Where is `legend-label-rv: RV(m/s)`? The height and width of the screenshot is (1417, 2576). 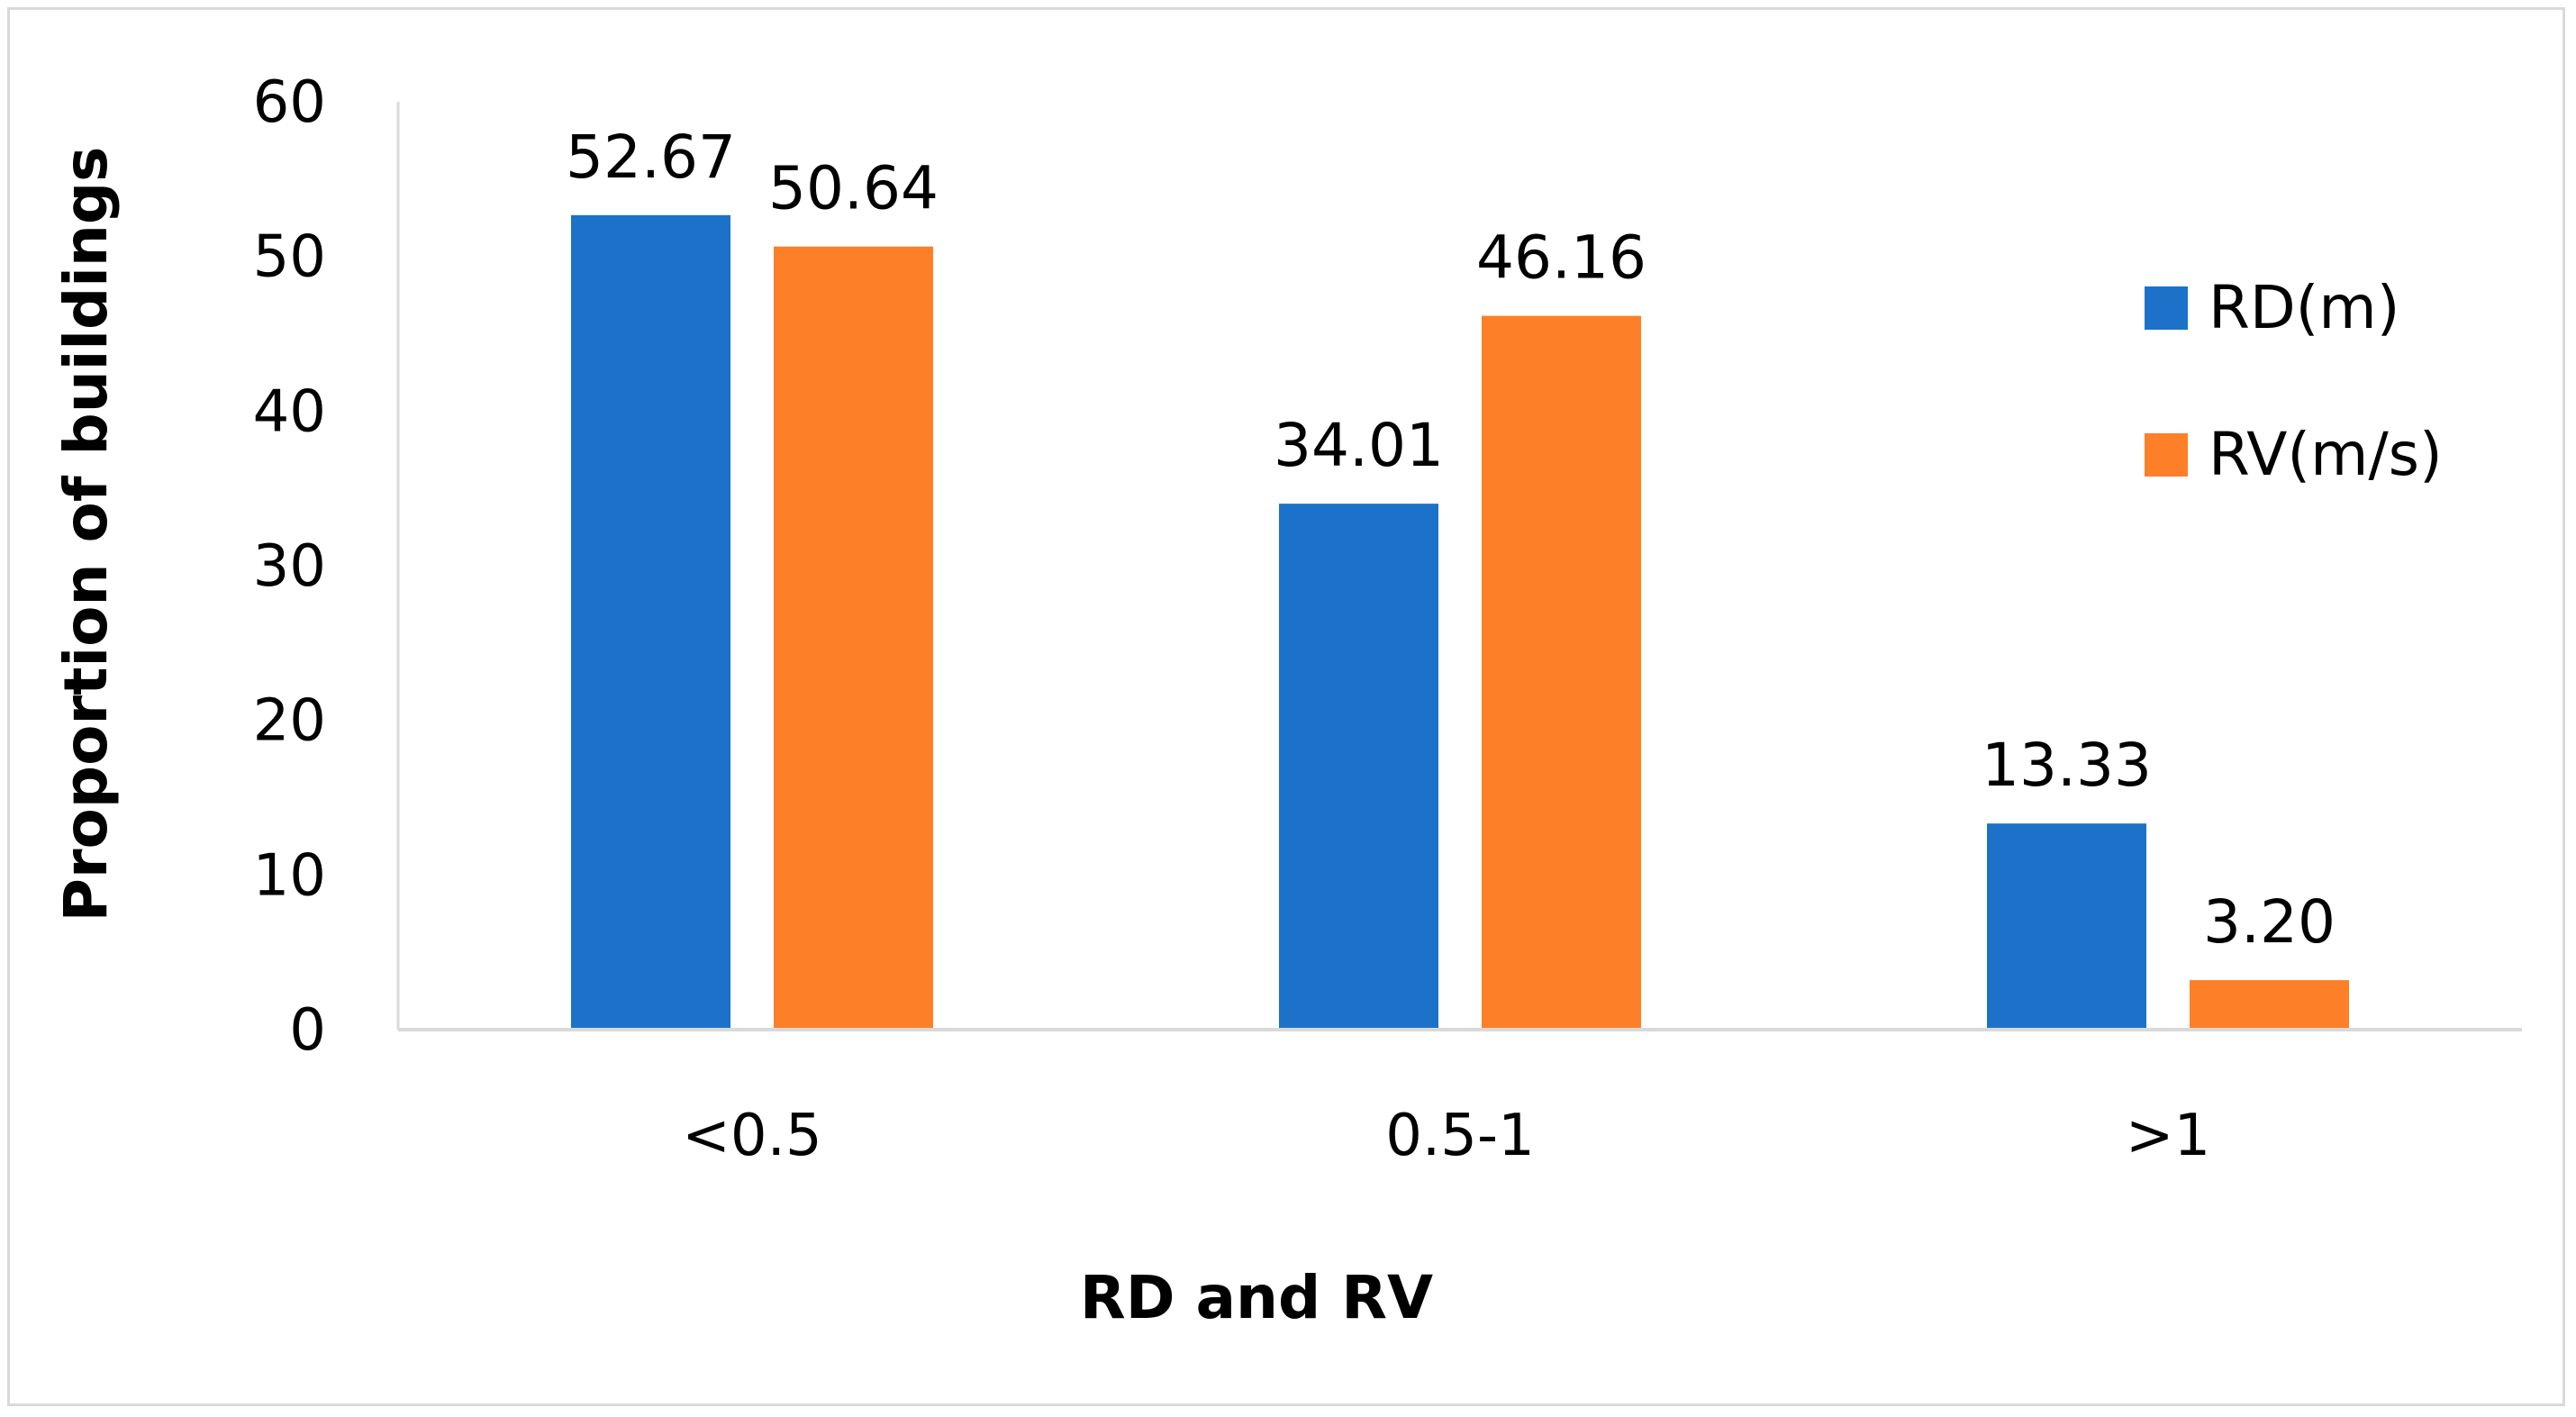
legend-label-rv: RV(m/s) is located at coordinates (2326, 454).